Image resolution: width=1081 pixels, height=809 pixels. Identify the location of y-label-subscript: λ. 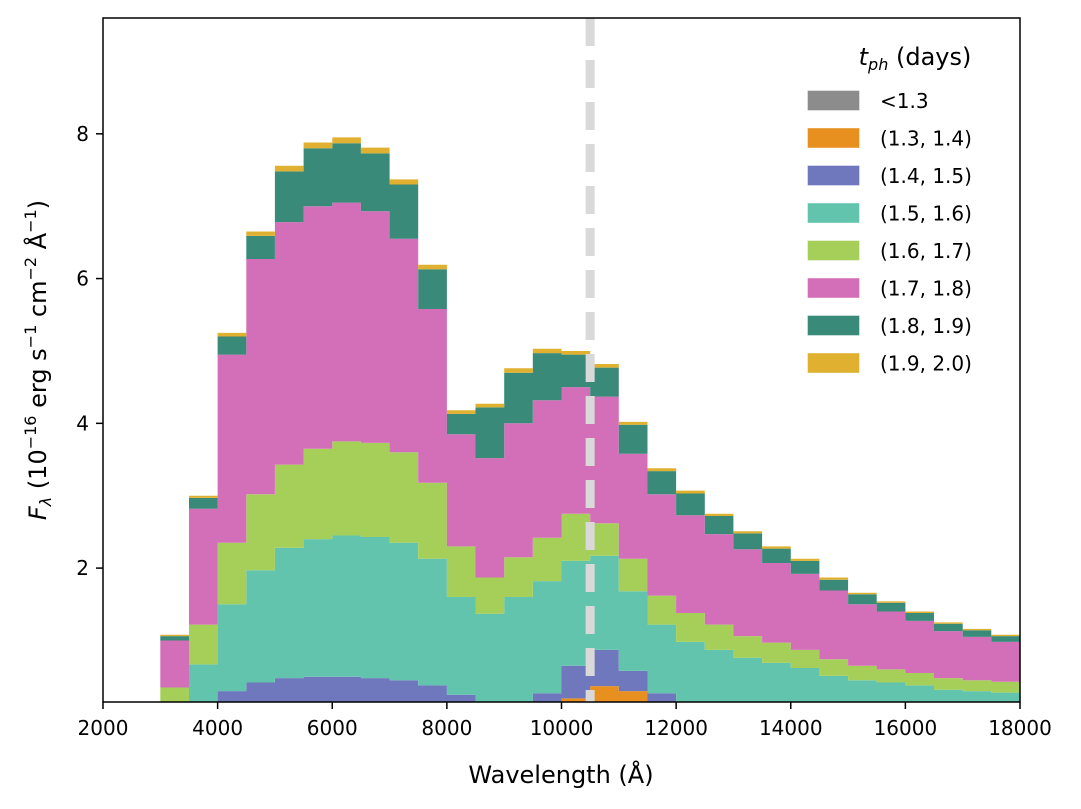
(45, 502).